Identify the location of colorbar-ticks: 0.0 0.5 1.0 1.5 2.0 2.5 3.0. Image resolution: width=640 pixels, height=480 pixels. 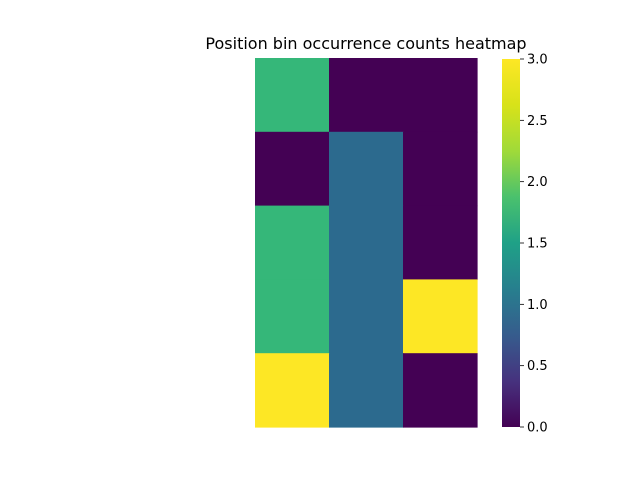
(534, 244).